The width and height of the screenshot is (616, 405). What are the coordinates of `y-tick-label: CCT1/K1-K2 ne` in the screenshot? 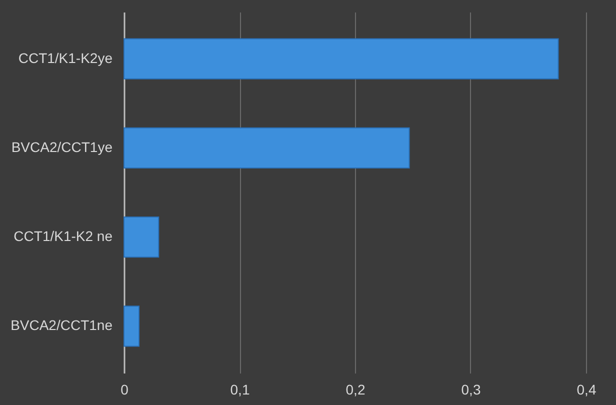 It's located at (63, 236).